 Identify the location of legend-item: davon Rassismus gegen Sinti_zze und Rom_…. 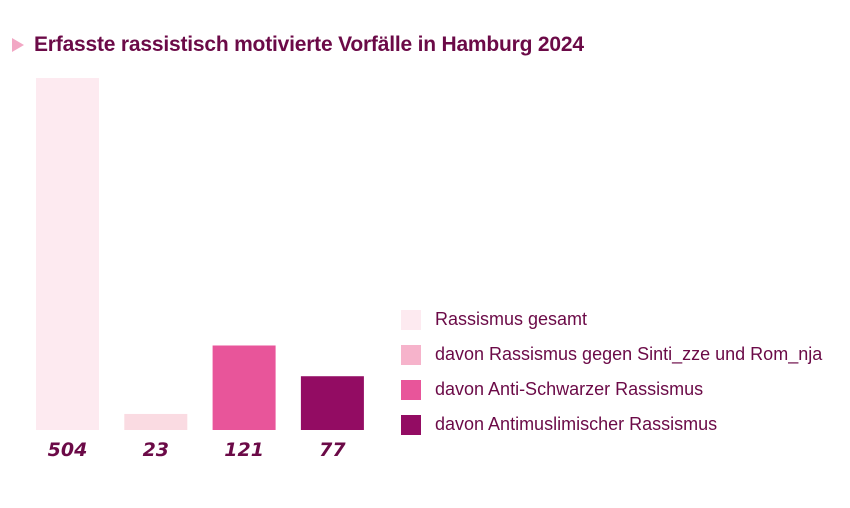
(611, 354).